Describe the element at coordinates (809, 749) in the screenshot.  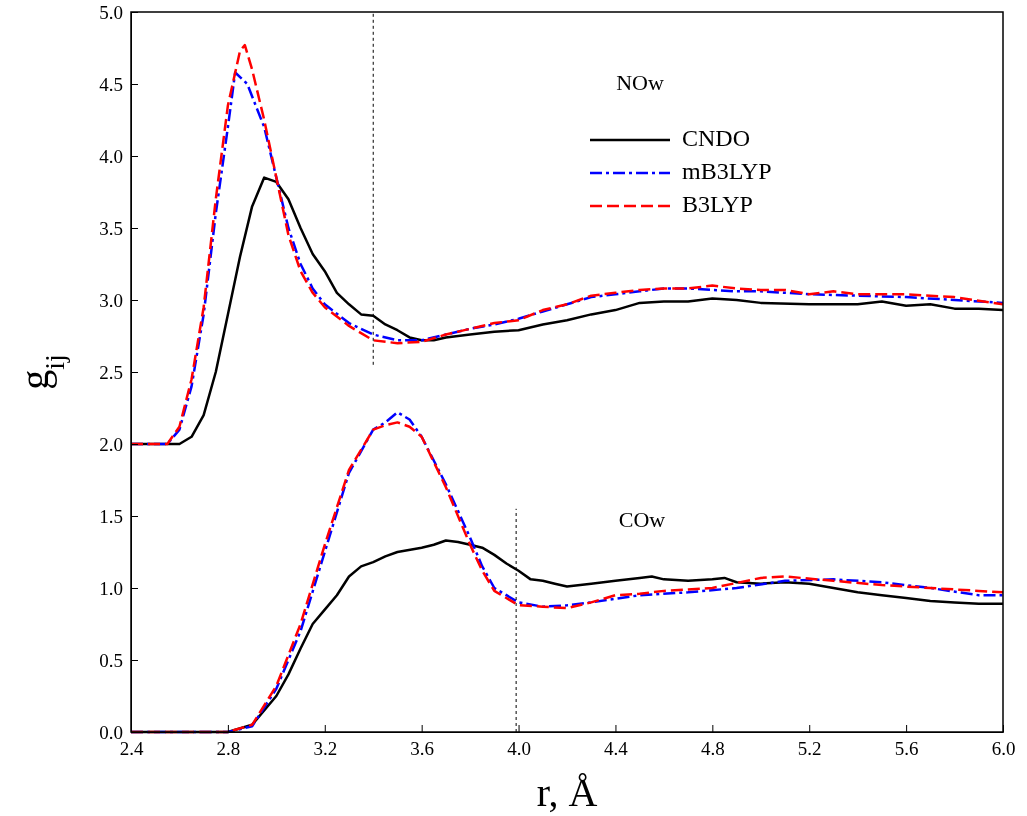
I see `x-tick-label: 5.2` at that location.